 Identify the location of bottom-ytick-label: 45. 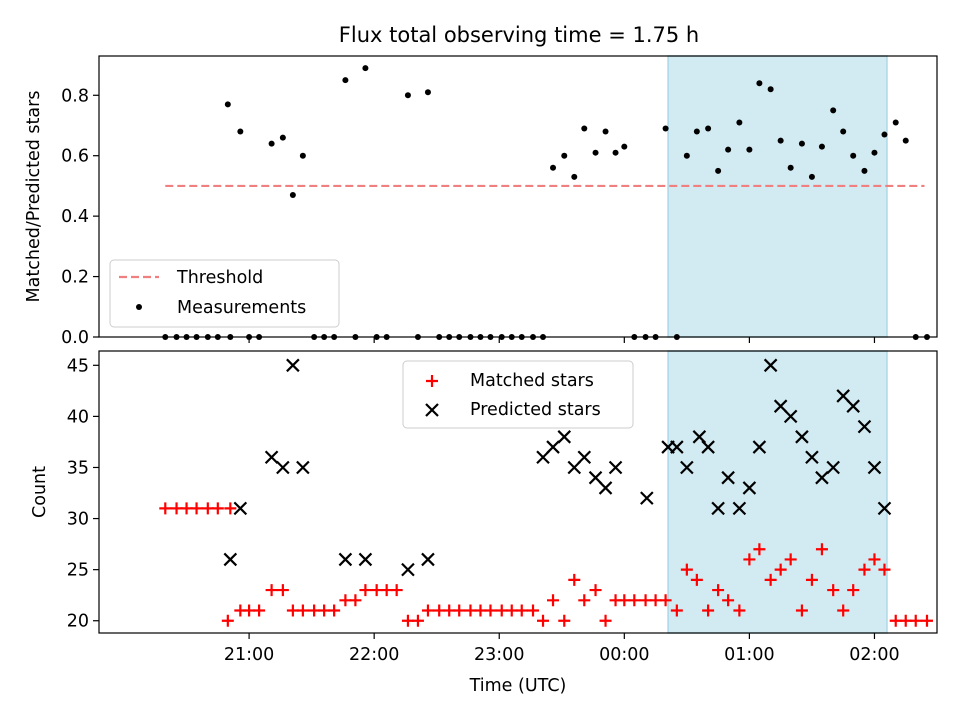
(78, 366).